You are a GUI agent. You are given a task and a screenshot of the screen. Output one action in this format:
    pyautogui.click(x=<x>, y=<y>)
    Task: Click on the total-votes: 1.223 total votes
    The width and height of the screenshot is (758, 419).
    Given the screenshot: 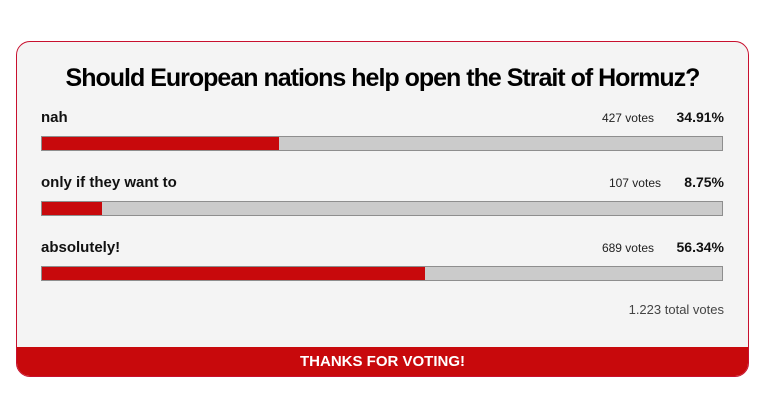 What is the action you would take?
    pyautogui.click(x=676, y=309)
    